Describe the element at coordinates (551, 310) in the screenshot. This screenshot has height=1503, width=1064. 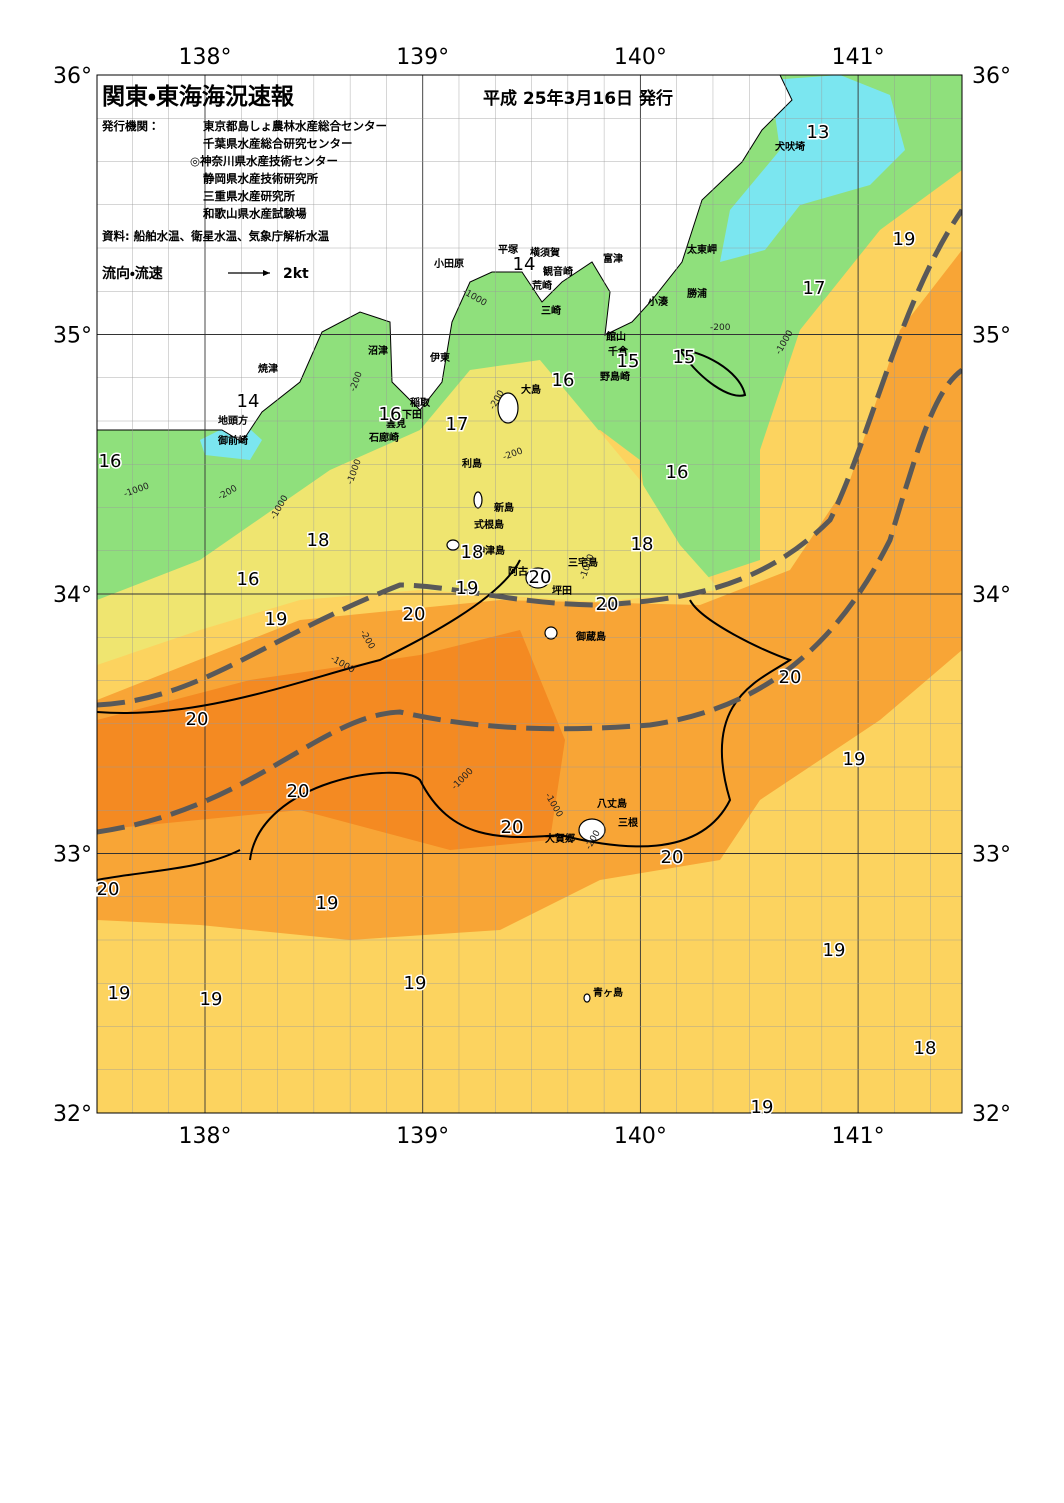
I see `place-name: 三崎` at that location.